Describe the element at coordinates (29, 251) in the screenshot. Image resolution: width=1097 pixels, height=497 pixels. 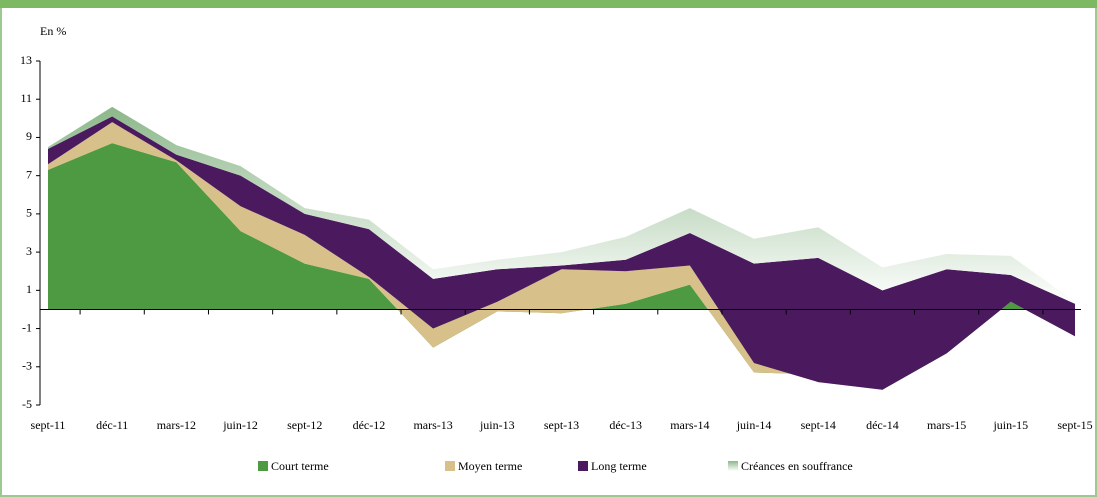
I see `y-tick-label: 3` at that location.